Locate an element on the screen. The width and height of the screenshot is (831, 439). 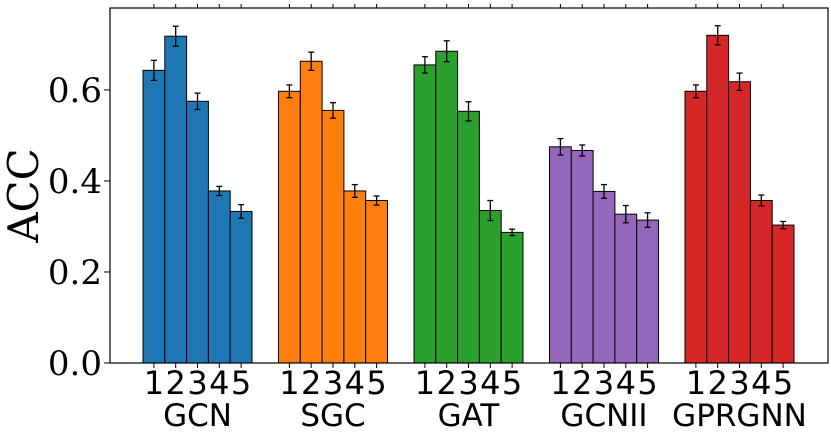
y-tick-label: 0.2 is located at coordinates (75, 273).